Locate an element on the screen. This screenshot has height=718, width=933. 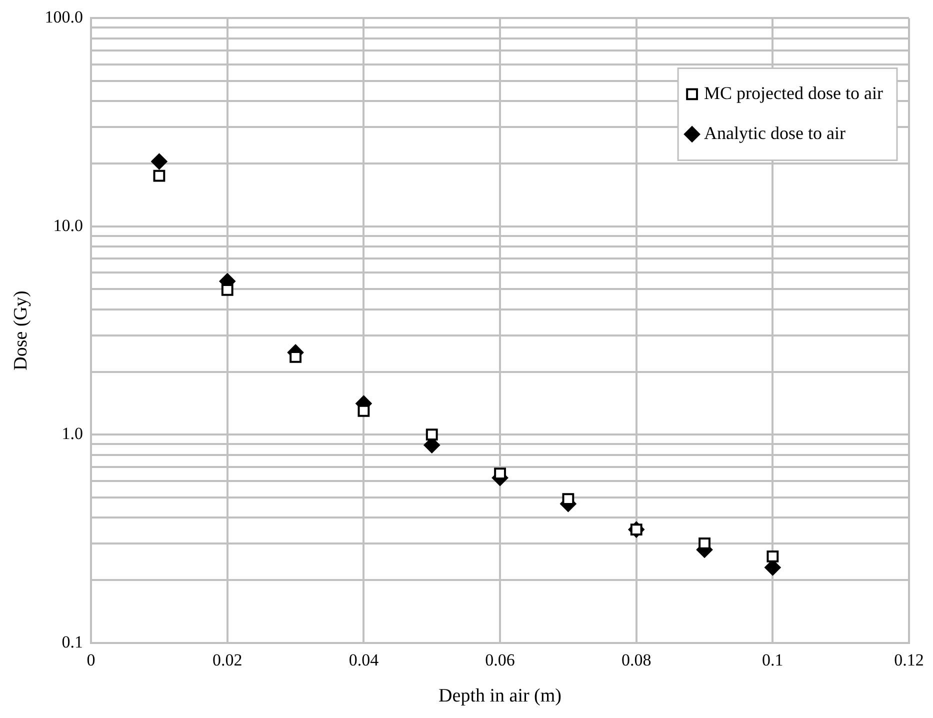
x-axis-title: Depth in air (m) is located at coordinates (500, 696).